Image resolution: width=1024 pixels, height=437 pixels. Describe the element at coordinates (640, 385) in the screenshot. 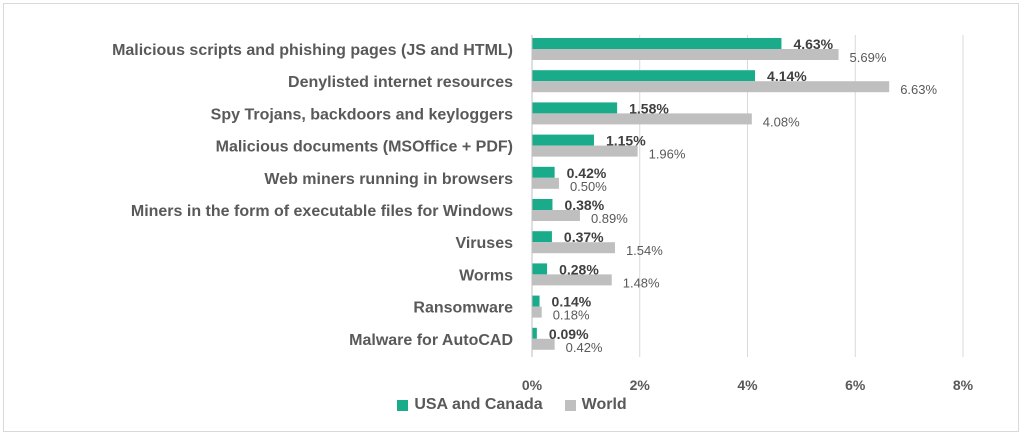

I see `x-tick-label: 2%` at that location.